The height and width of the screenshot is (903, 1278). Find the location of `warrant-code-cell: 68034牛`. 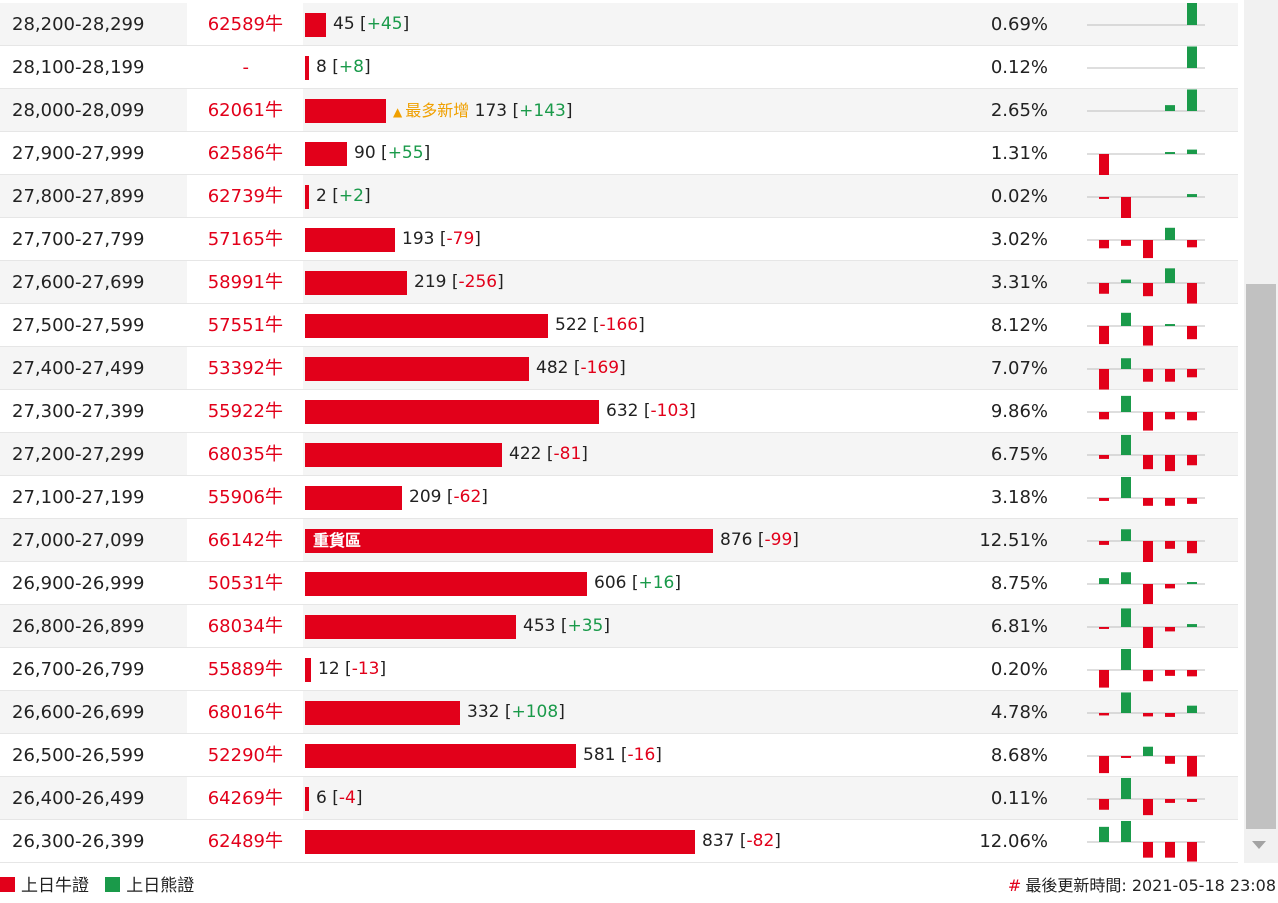

warrant-code-cell: 68034牛 is located at coordinates (245, 626).